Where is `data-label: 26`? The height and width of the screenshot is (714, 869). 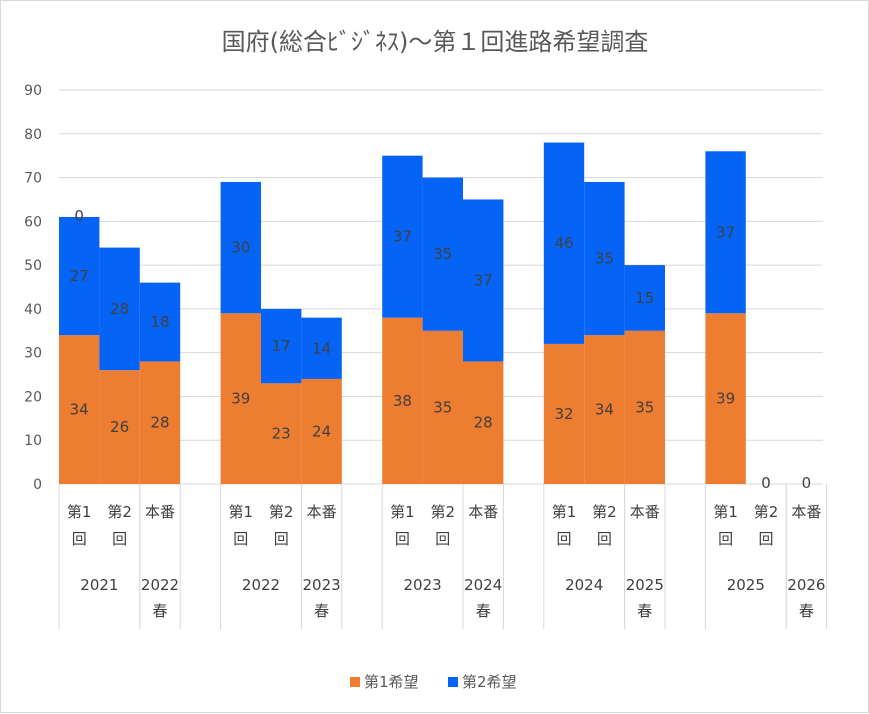 data-label: 26 is located at coordinates (119, 427).